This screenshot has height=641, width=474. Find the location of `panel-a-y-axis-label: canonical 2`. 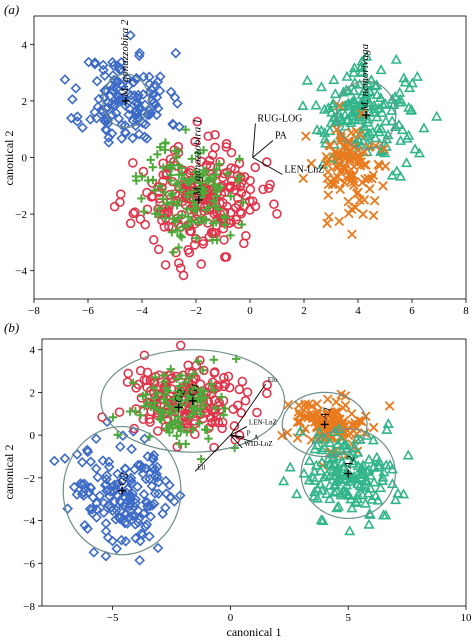

panel-a-y-axis-label: canonical 2 is located at coordinates (9, 158).